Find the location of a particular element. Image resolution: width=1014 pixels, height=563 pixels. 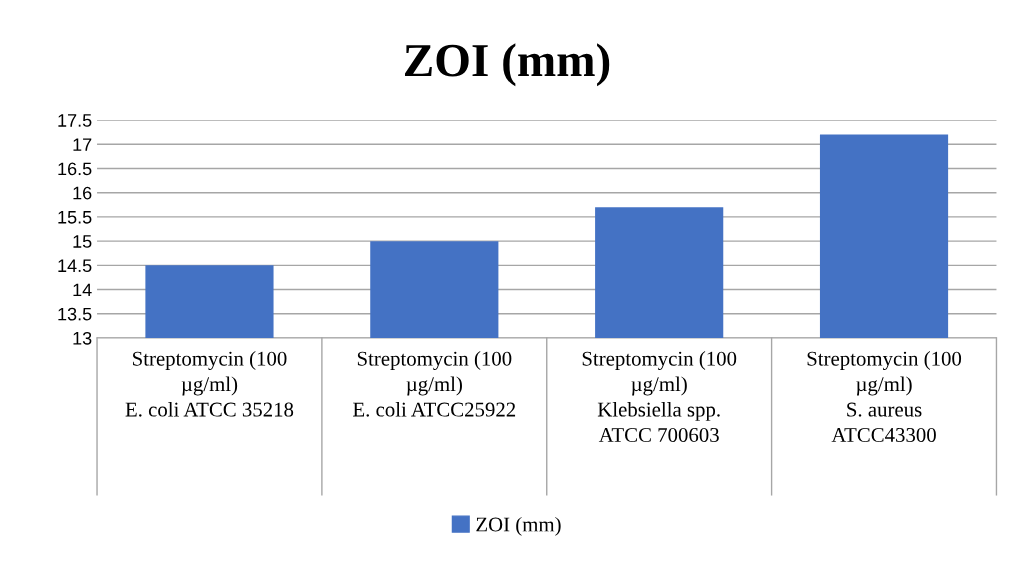

legend-label: ZOI (mm) is located at coordinates (518, 526).